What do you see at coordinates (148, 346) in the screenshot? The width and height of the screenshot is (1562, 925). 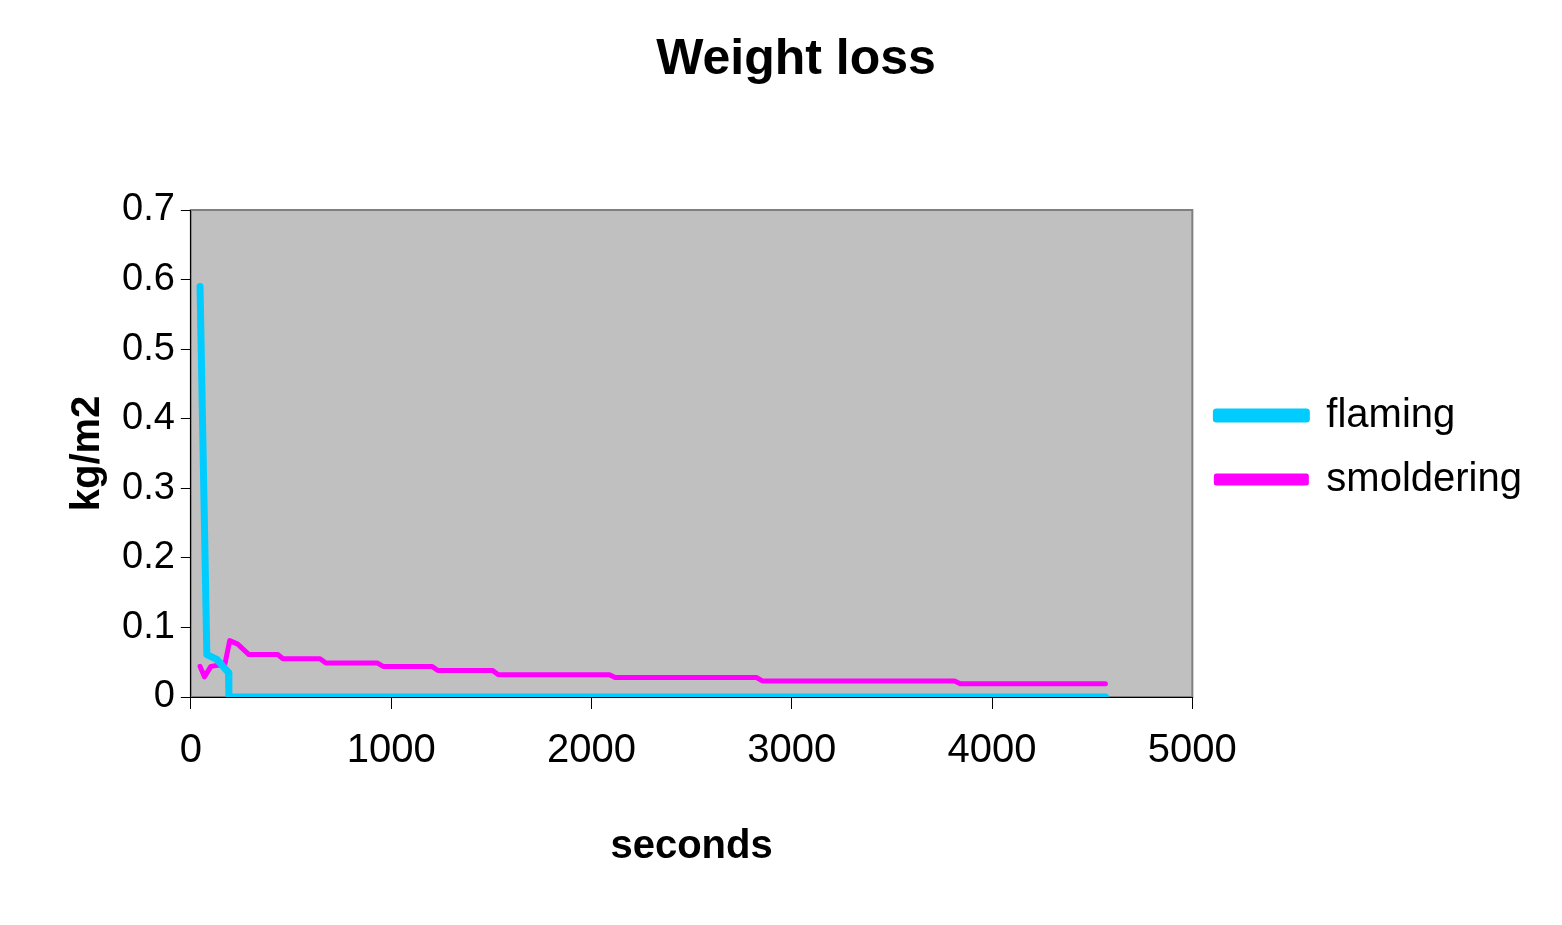 I see `y-tick-label: 0.5` at bounding box center [148, 346].